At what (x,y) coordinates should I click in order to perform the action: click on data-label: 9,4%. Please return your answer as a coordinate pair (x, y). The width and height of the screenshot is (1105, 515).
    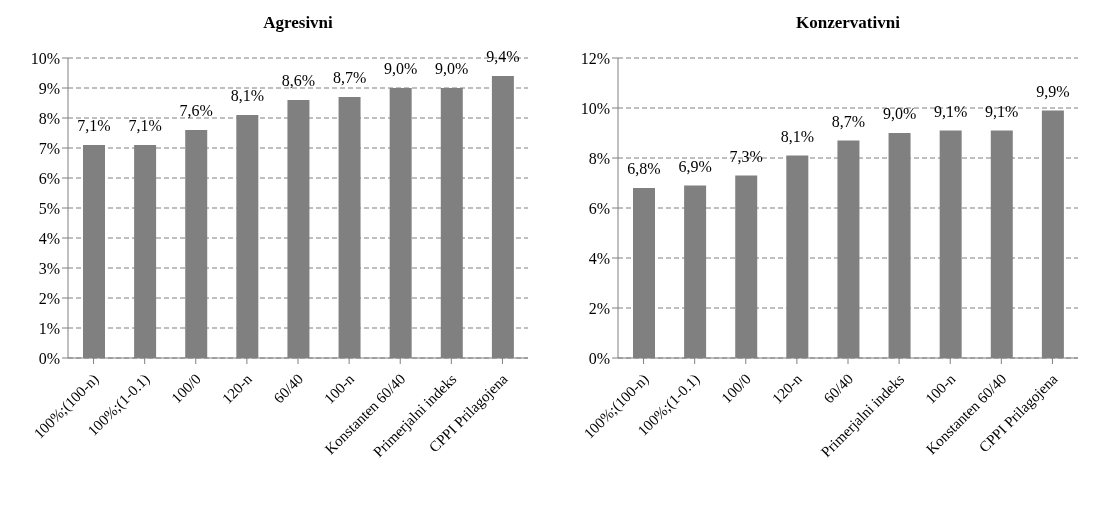
    Looking at the image, I should click on (503, 56).